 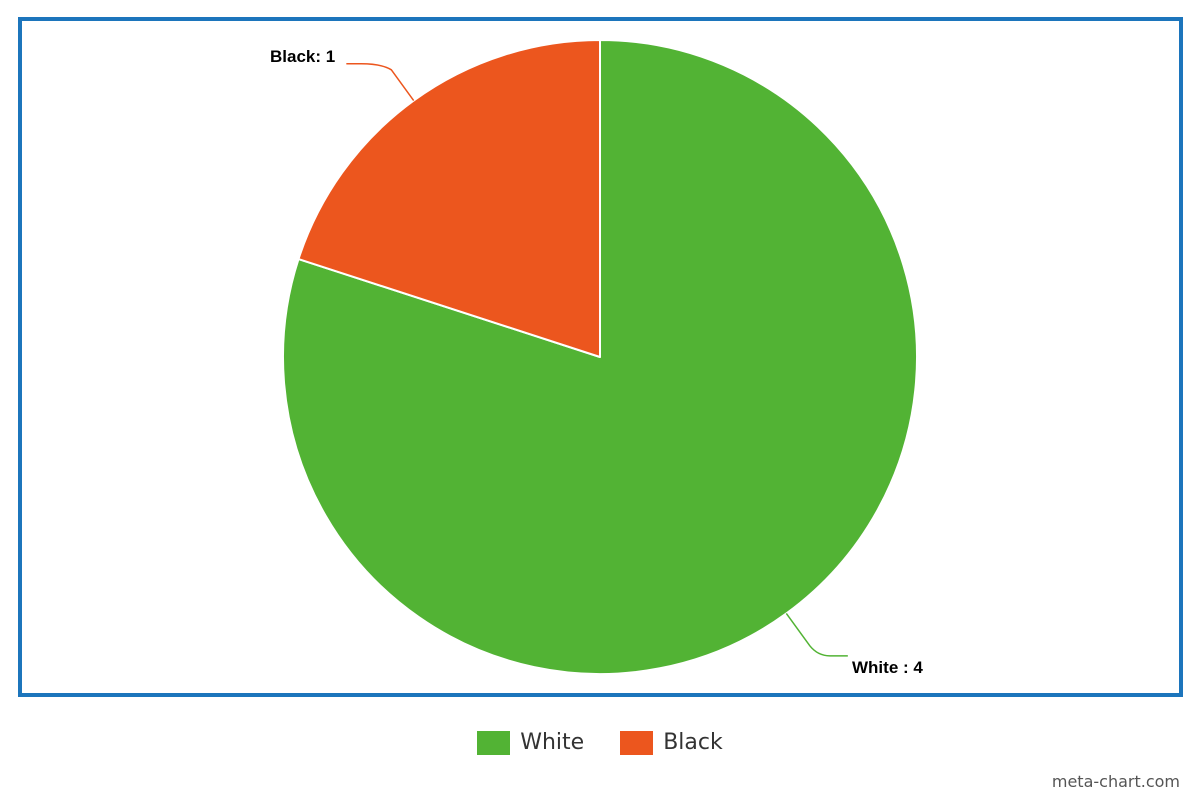 I want to click on legend-item-white: White, so click(x=530, y=742).